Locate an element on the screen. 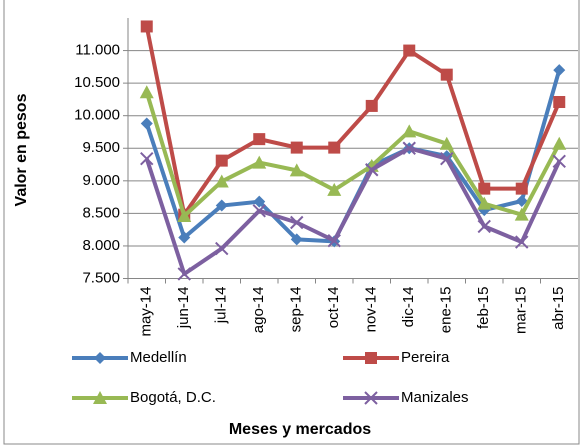  x-tick-label: dic-14 is located at coordinates (408, 307).